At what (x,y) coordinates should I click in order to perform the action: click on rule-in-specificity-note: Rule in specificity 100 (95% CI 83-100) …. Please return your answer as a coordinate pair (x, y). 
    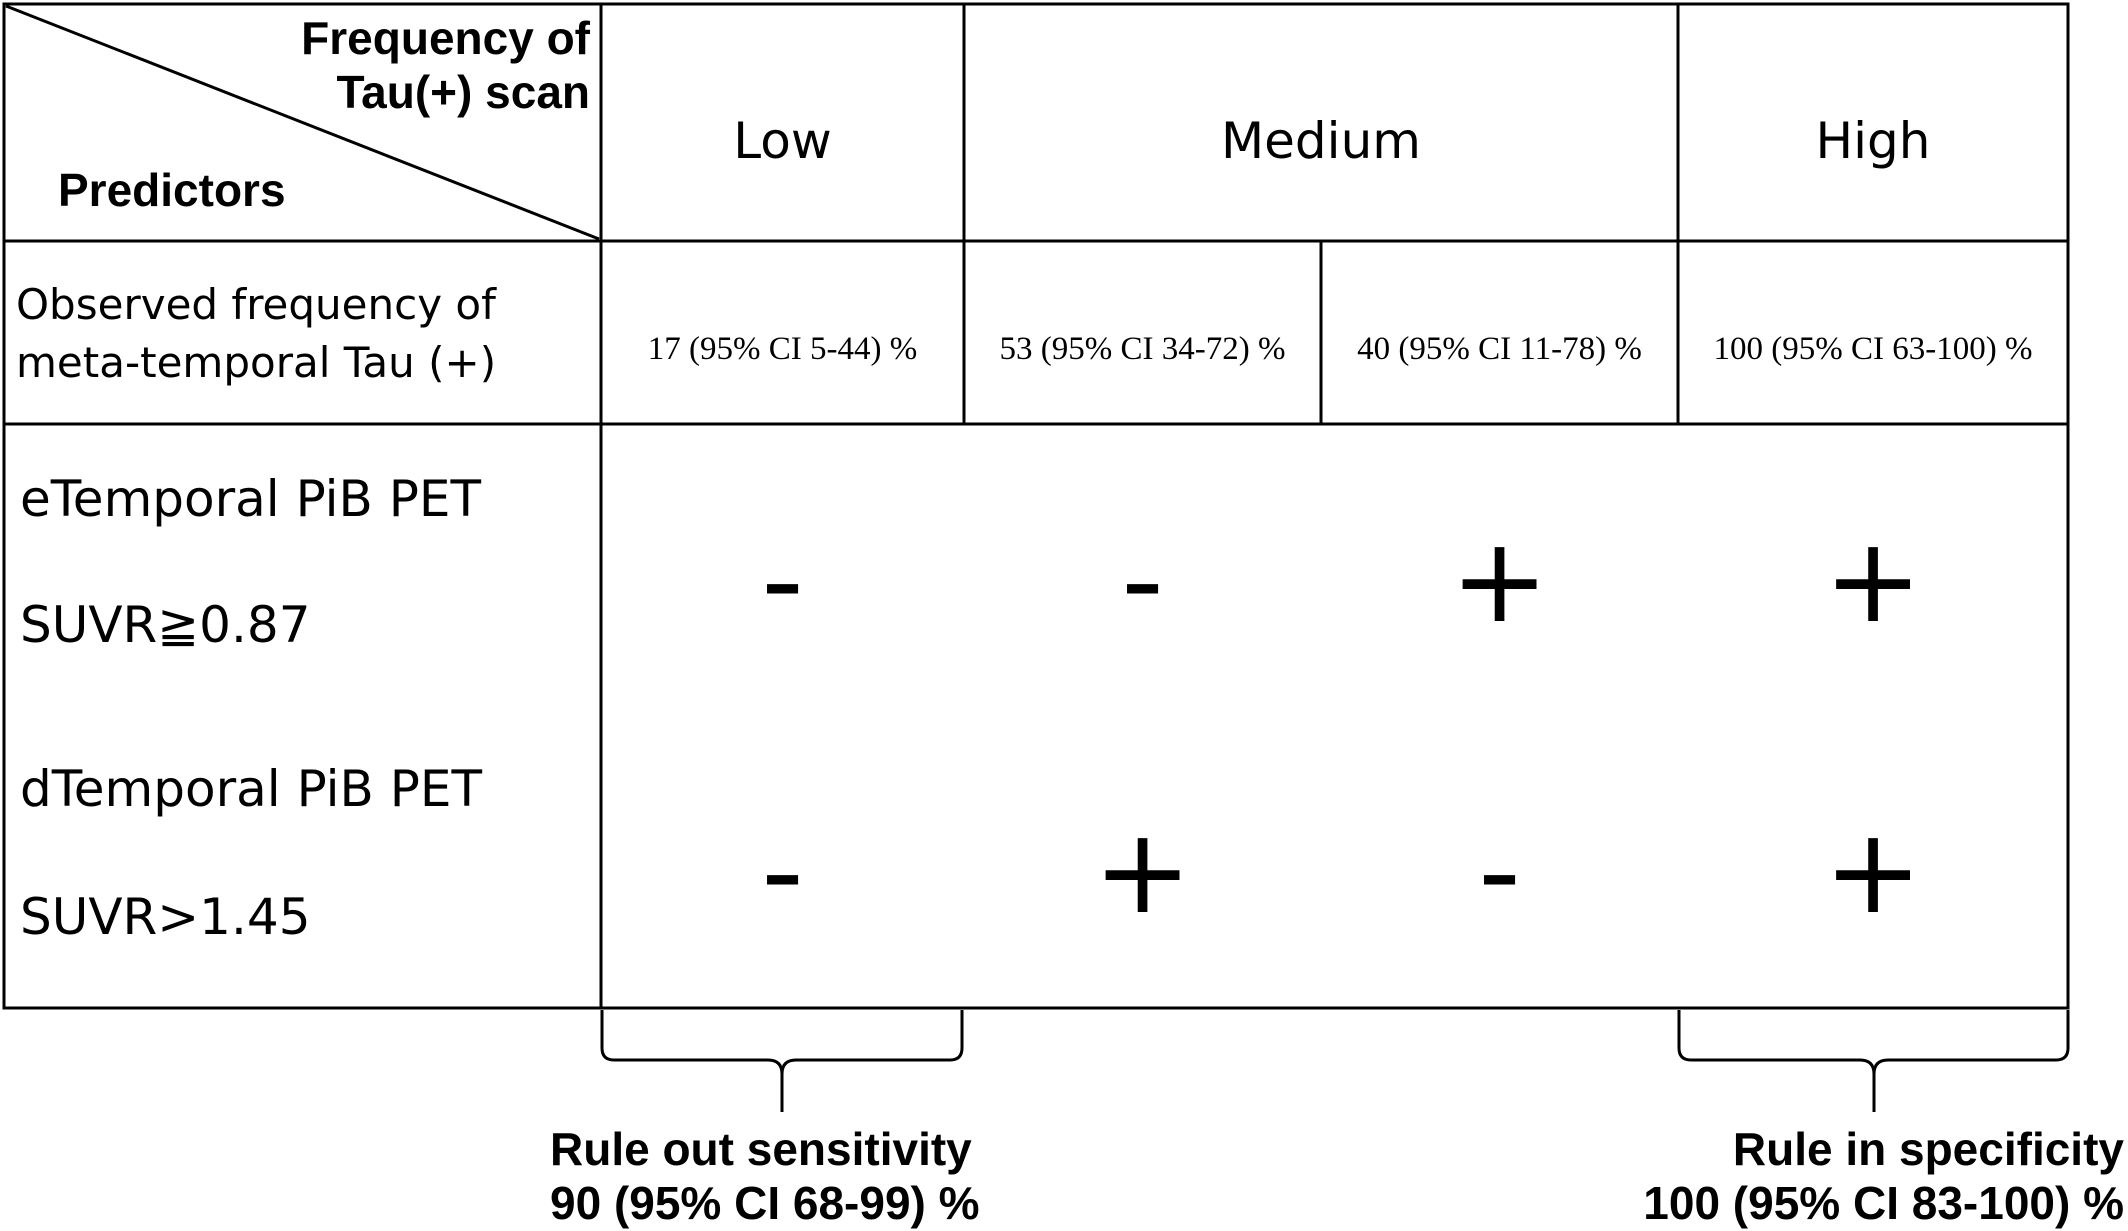
    Looking at the image, I should click on (1868, 1176).